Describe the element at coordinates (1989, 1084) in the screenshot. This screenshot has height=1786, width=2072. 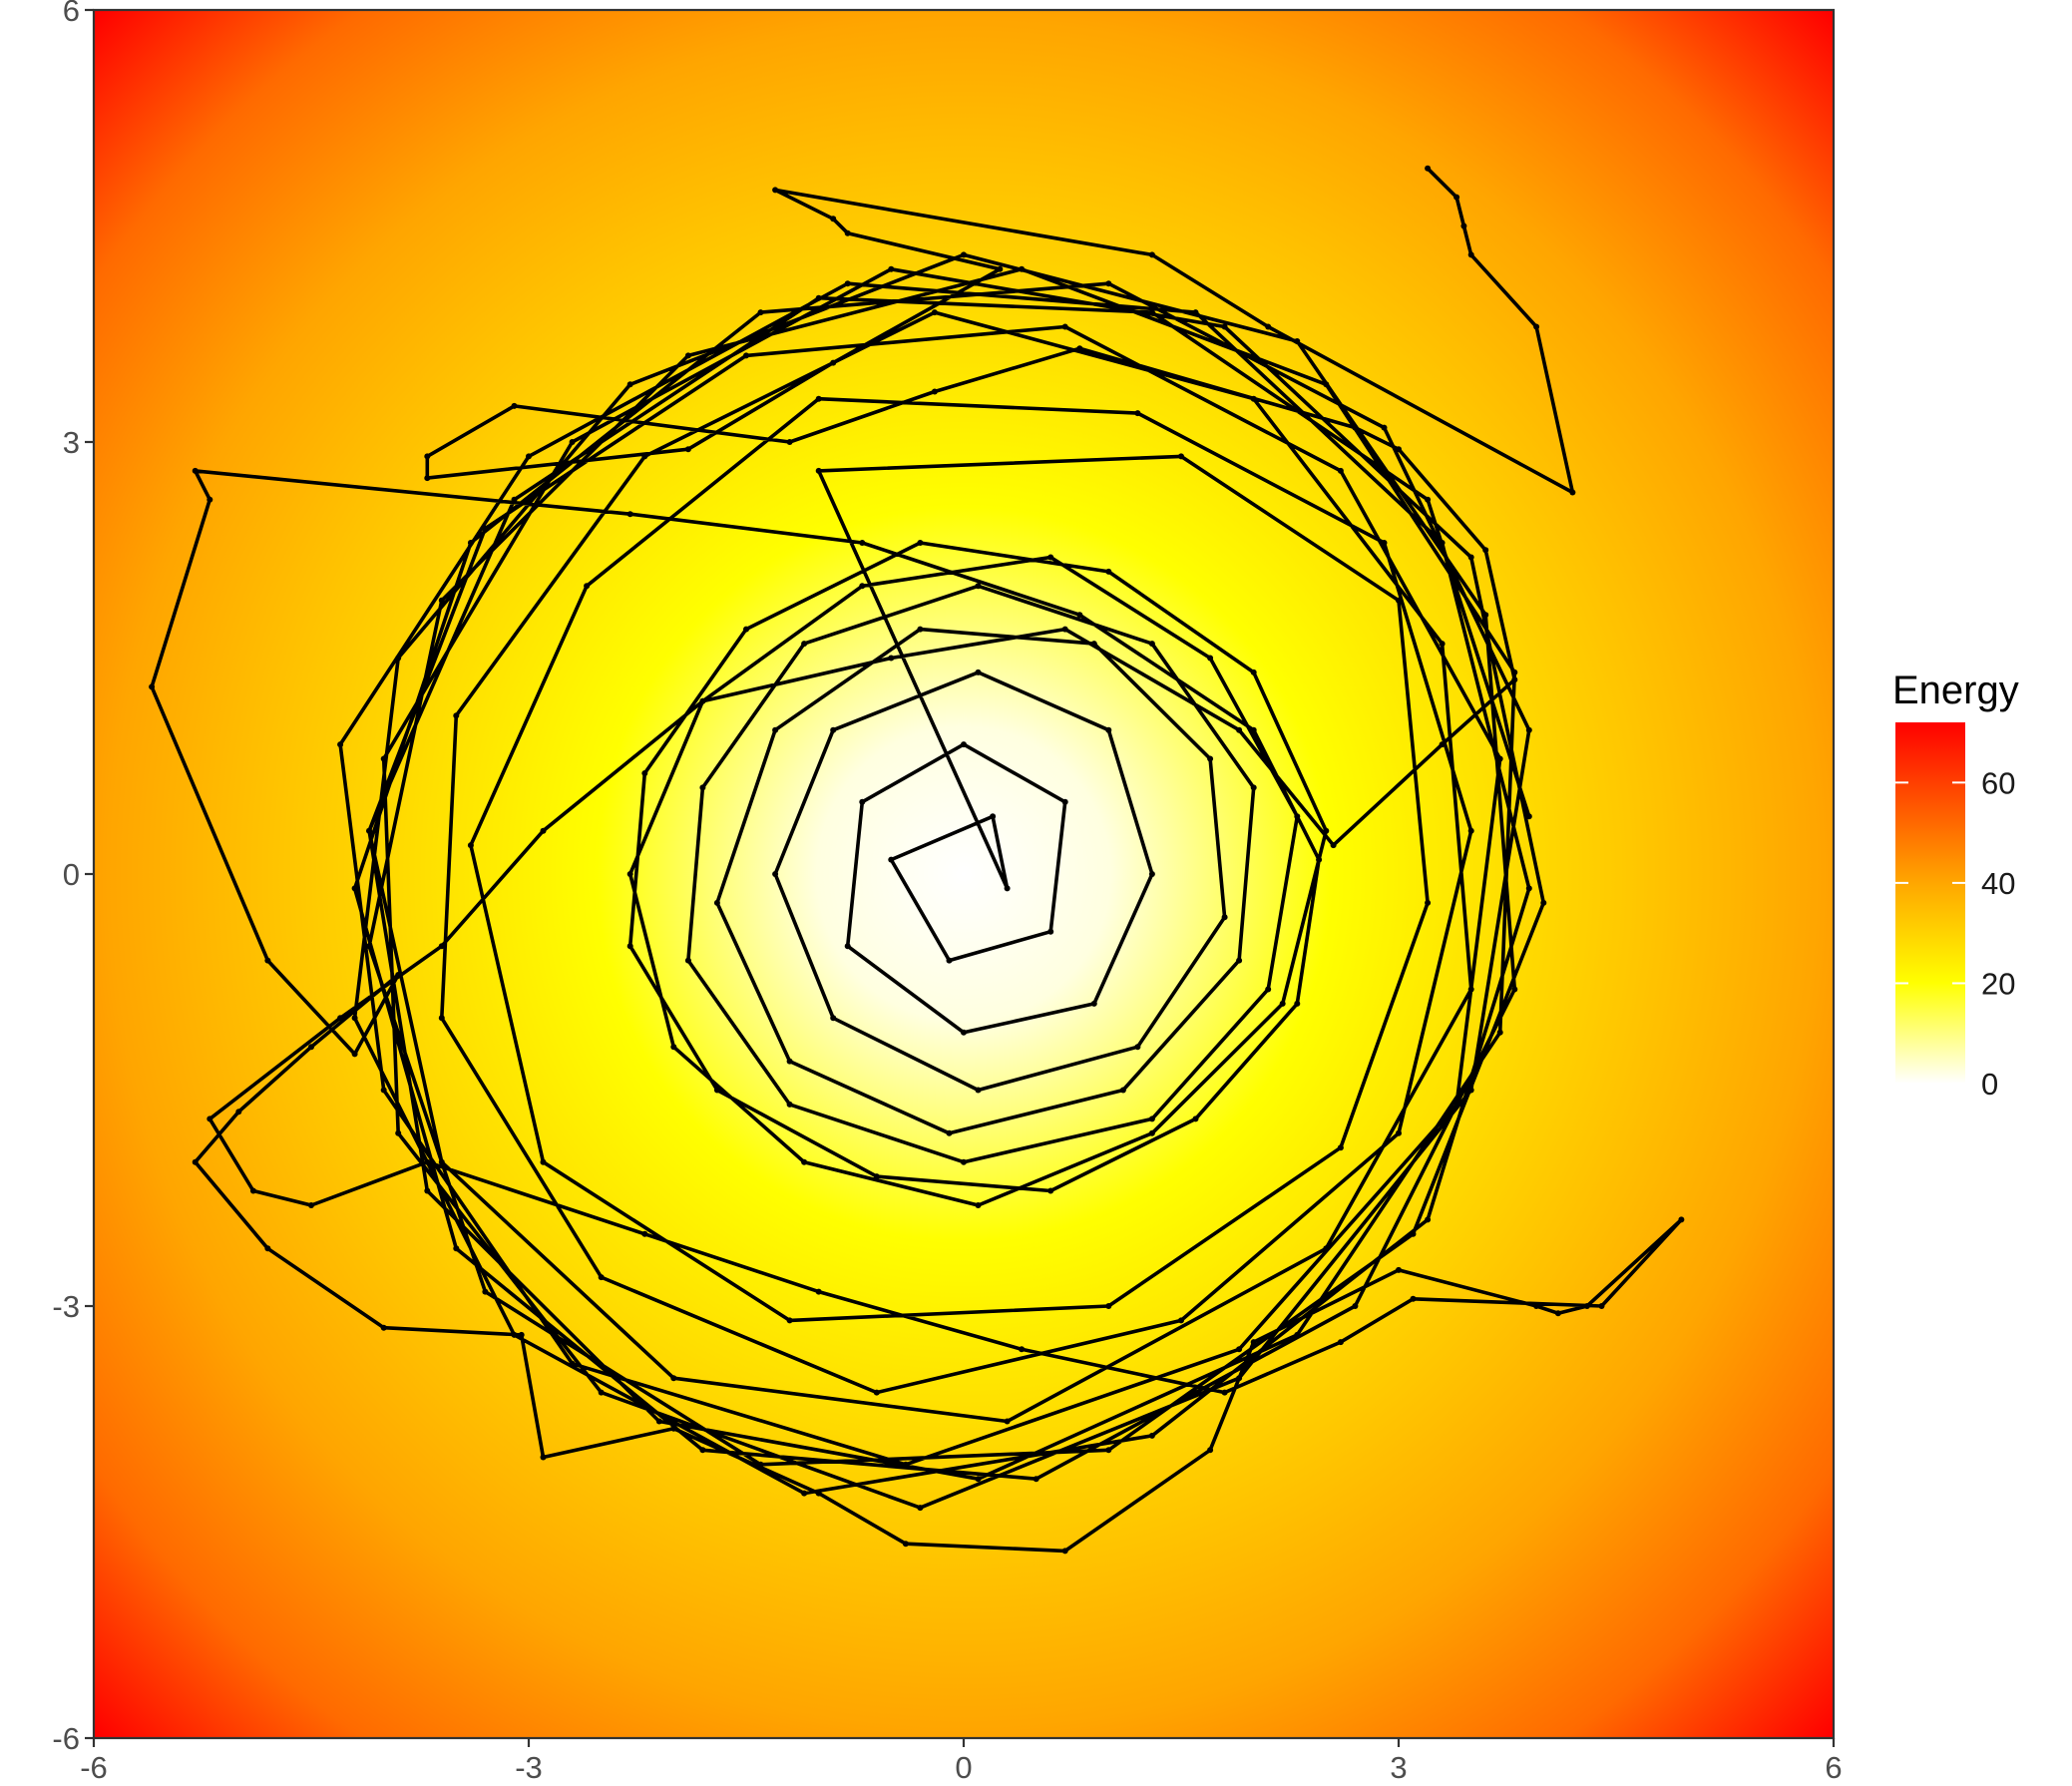
I see `legend-tick-label: 0` at that location.